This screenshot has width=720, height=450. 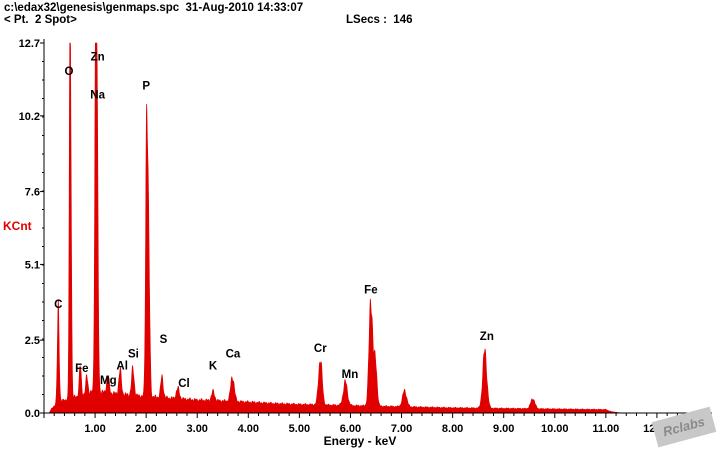 I want to click on y-axis-unit-label: KCnt, so click(x=17, y=226).